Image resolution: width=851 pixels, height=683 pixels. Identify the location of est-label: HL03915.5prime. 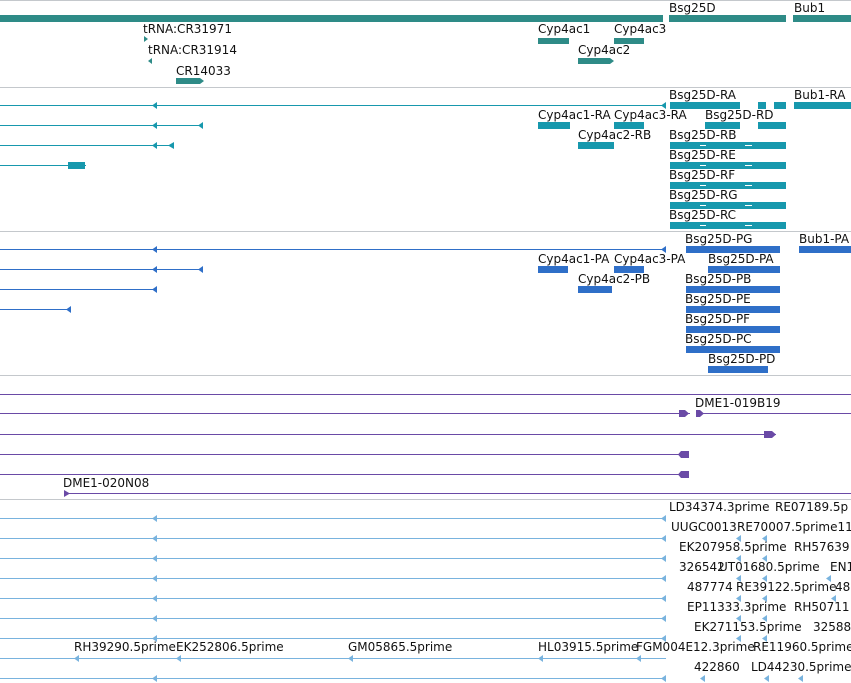
(588, 647).